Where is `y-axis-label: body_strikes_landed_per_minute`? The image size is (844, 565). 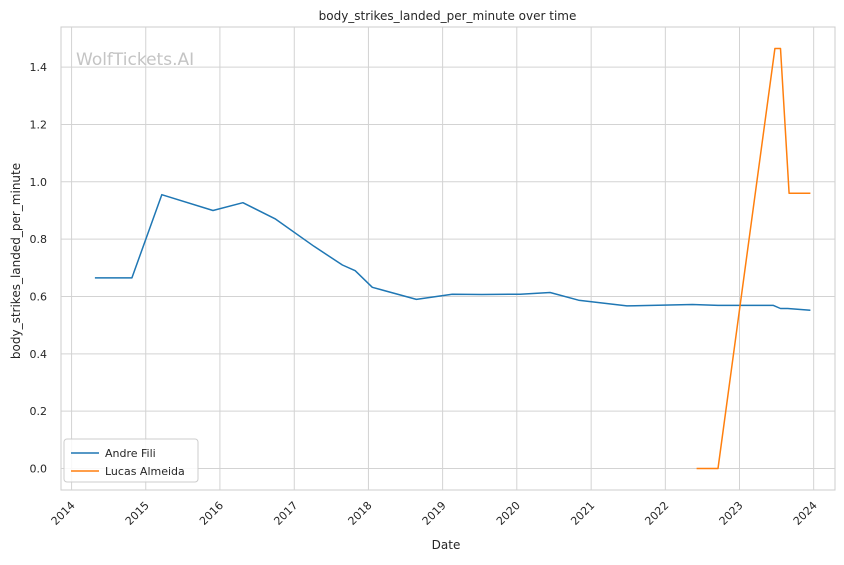
y-axis-label: body_strikes_landed_per_minute is located at coordinates (16, 261).